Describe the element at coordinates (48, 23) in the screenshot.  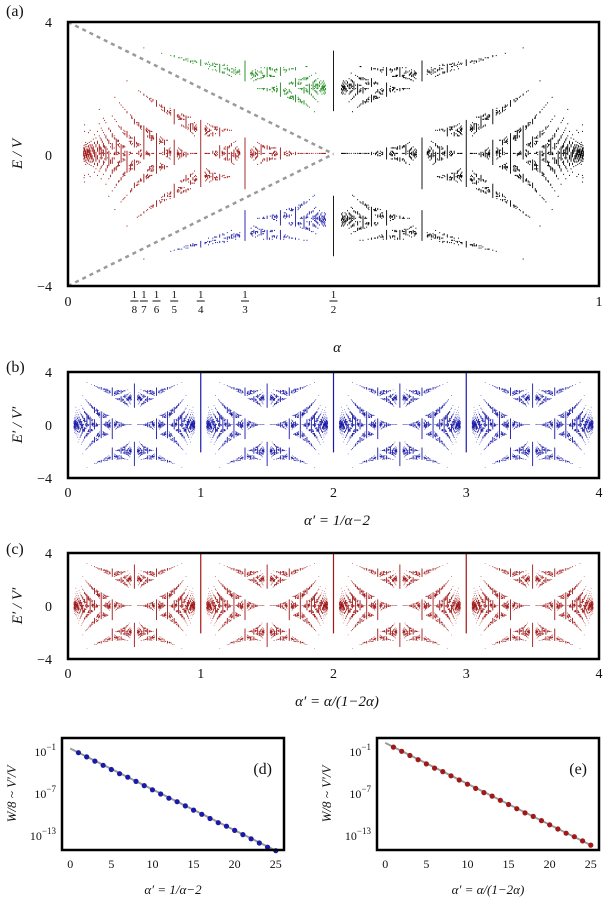
I see `panel-a-ytick-4: 4` at that location.